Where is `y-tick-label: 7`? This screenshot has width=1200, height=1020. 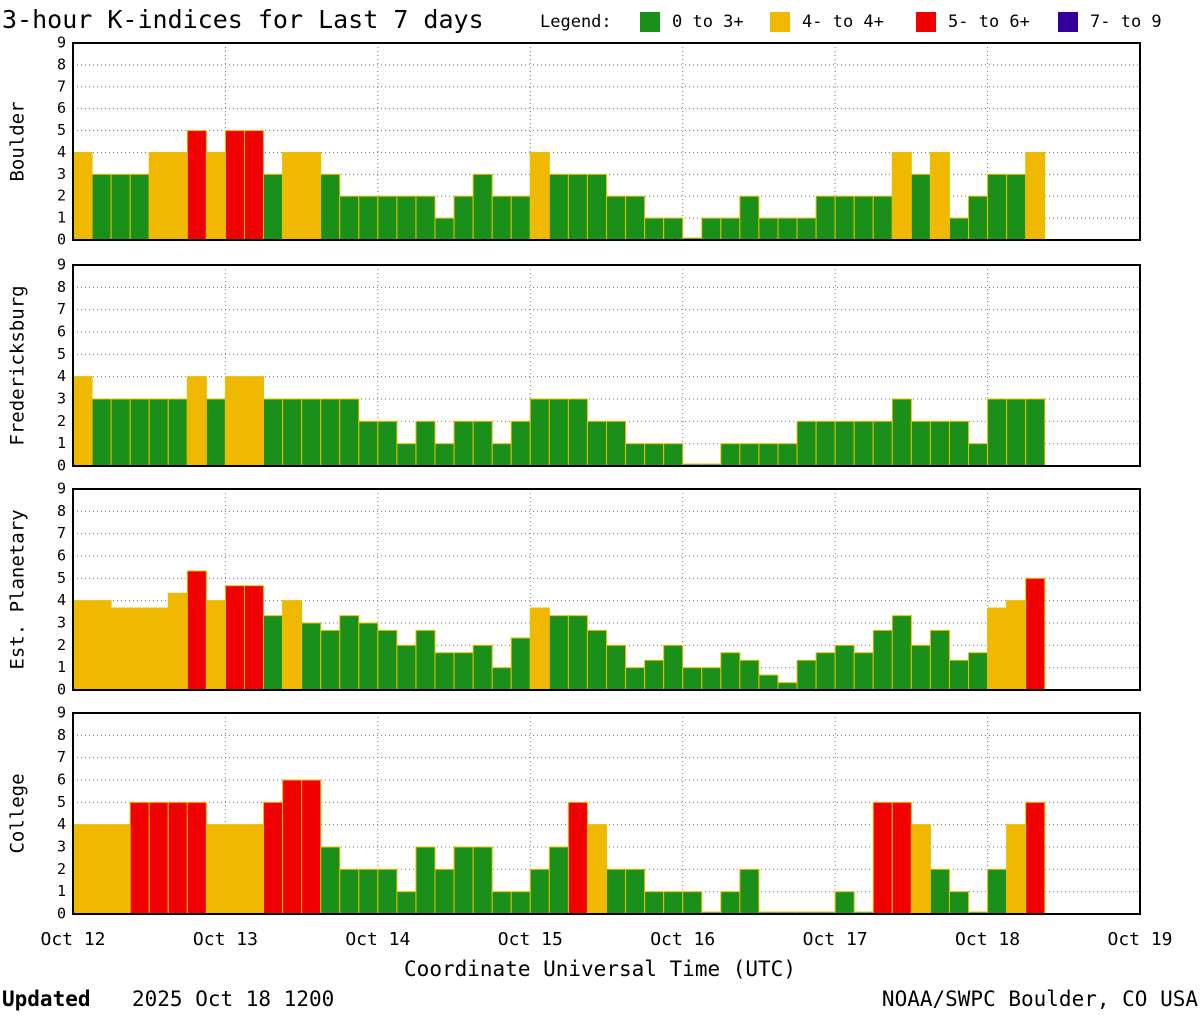
y-tick-label: 7 is located at coordinates (61, 757).